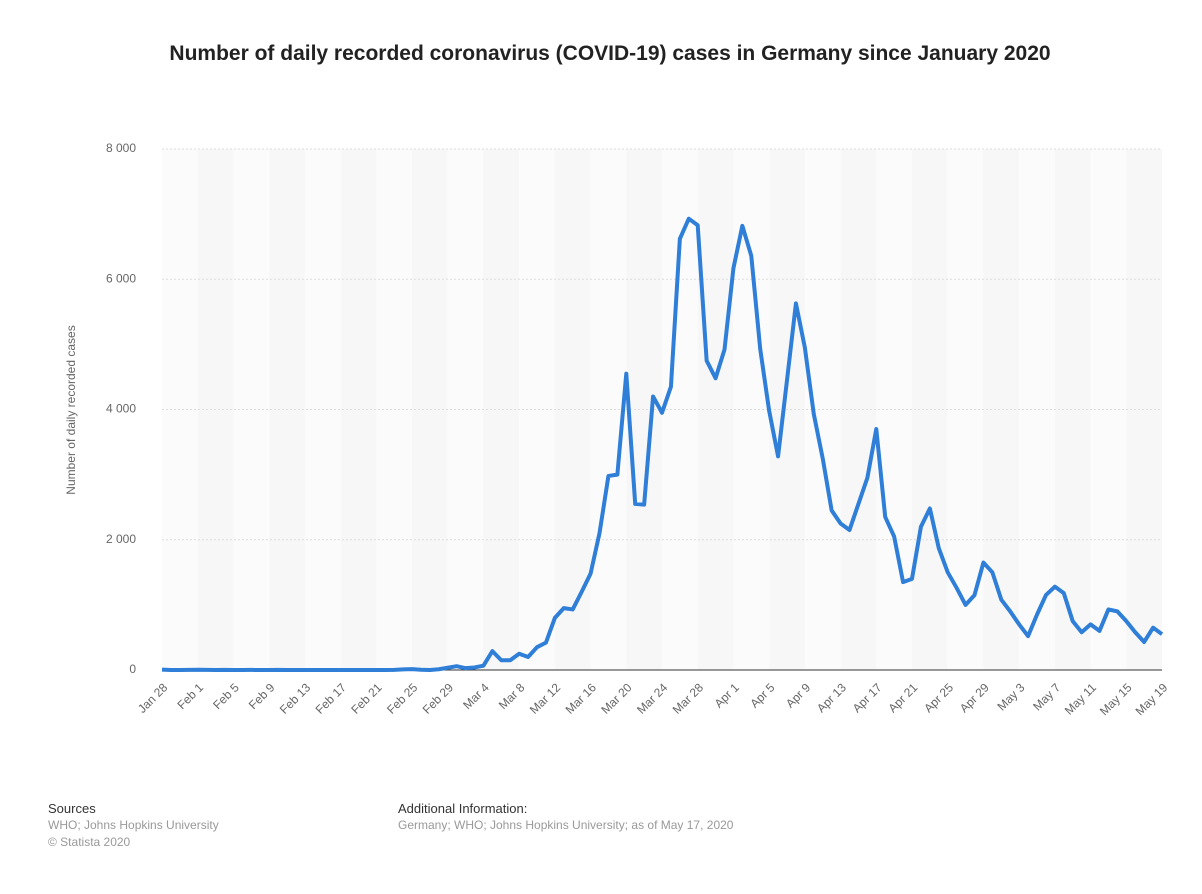 This screenshot has height=894, width=1202. Describe the element at coordinates (476, 696) in the screenshot. I see `x-tick-label: Mar 4` at that location.